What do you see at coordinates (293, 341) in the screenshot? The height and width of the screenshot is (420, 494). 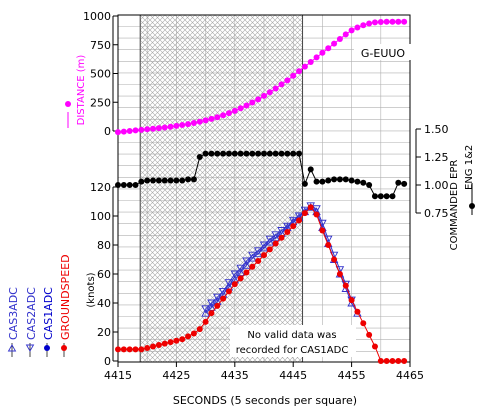 I see `annotation-box` at bounding box center [293, 341].